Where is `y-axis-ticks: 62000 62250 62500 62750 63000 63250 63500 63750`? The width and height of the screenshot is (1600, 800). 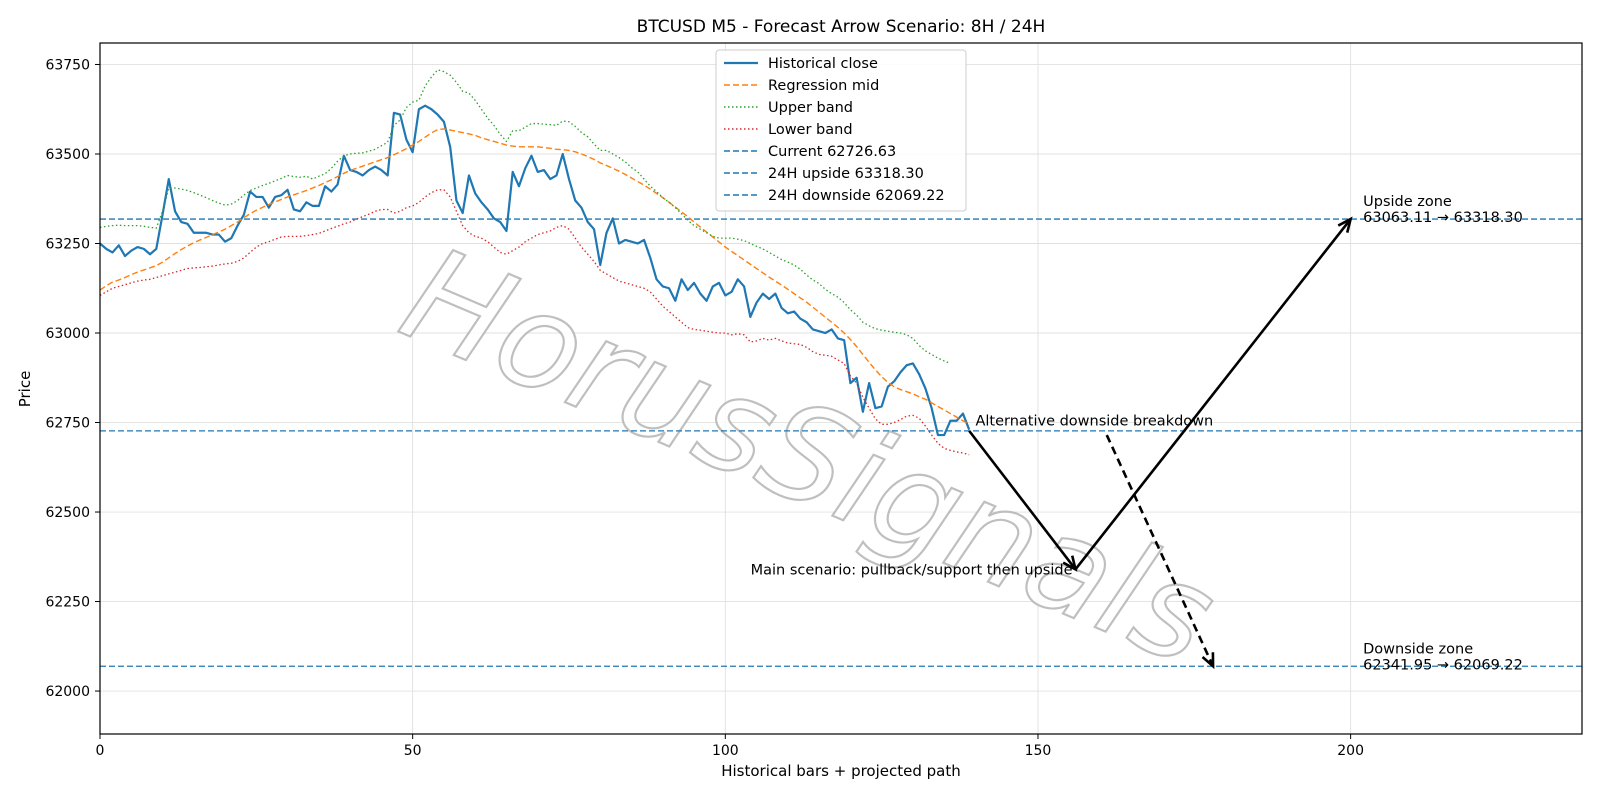
y-axis-ticks: 62000 62250 62500 62750 63000 63250 63500 63750 is located at coordinates (72, 378).